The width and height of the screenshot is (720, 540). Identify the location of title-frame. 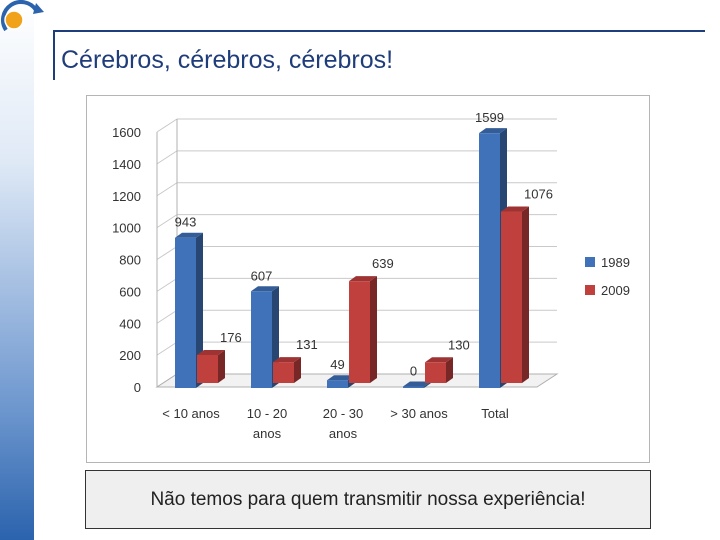
(379, 55).